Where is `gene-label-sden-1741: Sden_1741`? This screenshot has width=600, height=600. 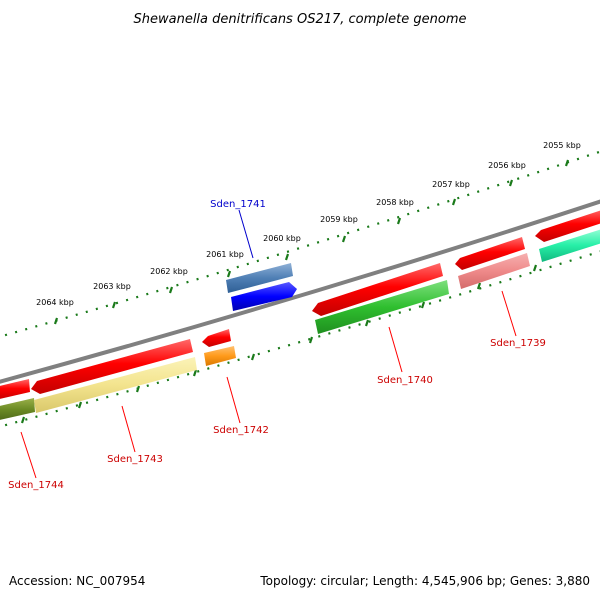
gene-label-sden-1741: Sden_1741 is located at coordinates (238, 204).